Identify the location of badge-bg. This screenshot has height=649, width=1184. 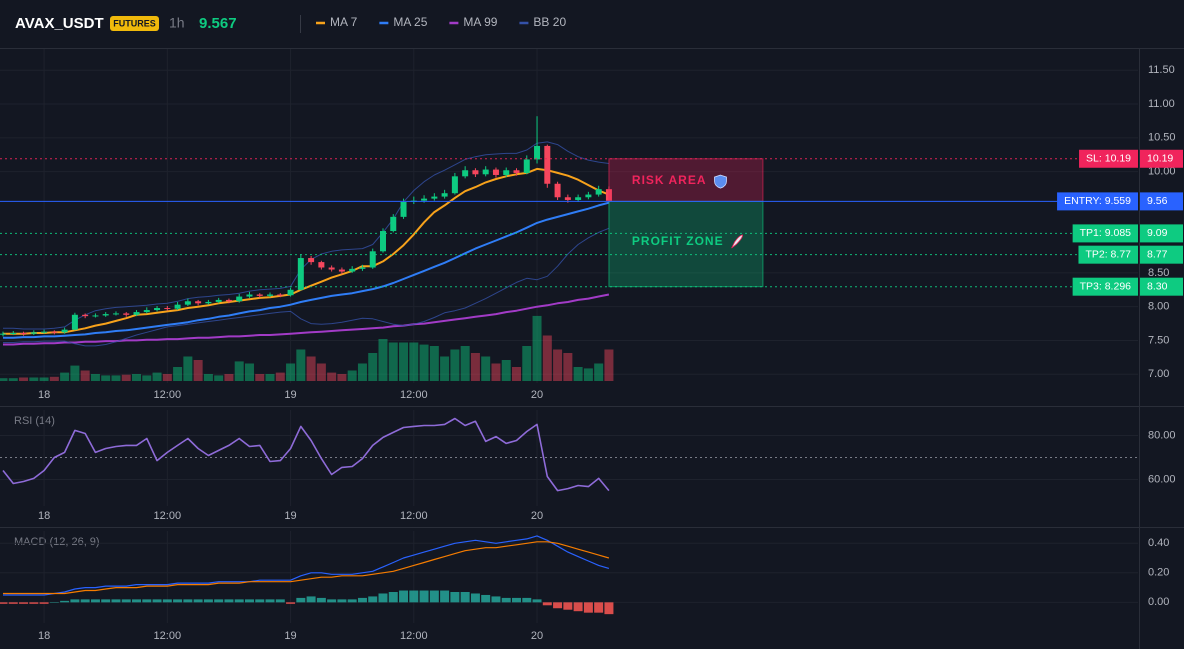
(134, 23).